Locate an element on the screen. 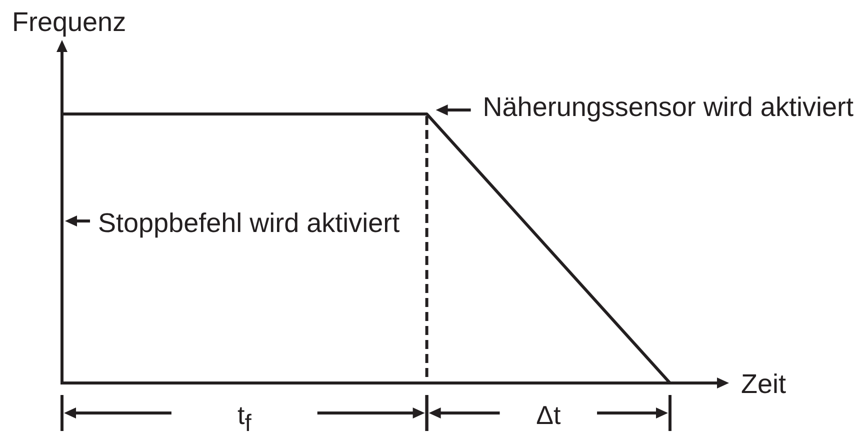 This screenshot has width=867, height=438. annotation: Stoppbefehl wird aktiviert is located at coordinates (249, 223).